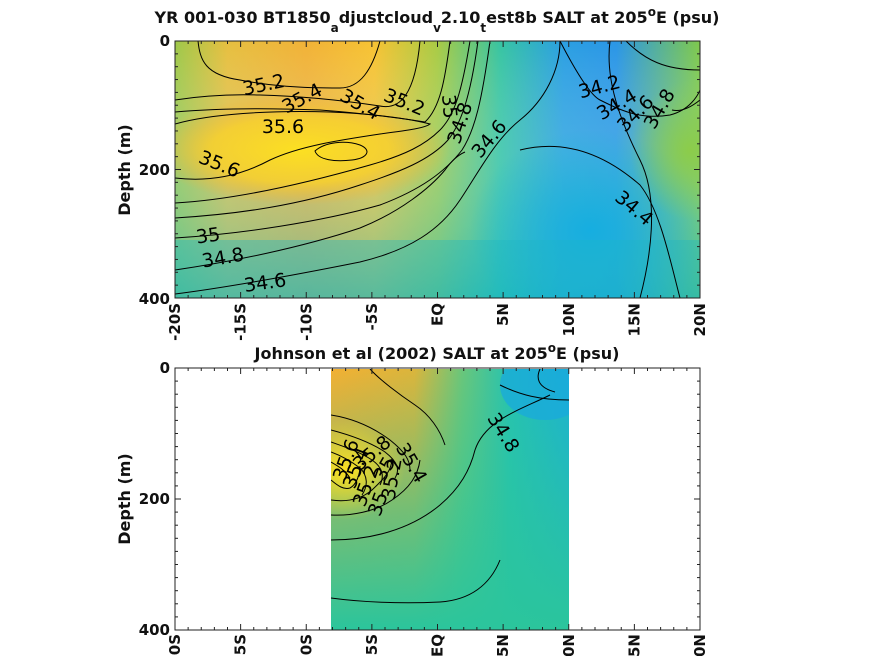 This screenshot has width=875, height=656. I want to click on bottom-chart-title: Johnson et al (2002) SALT at 205oE (psu), so click(437, 352).